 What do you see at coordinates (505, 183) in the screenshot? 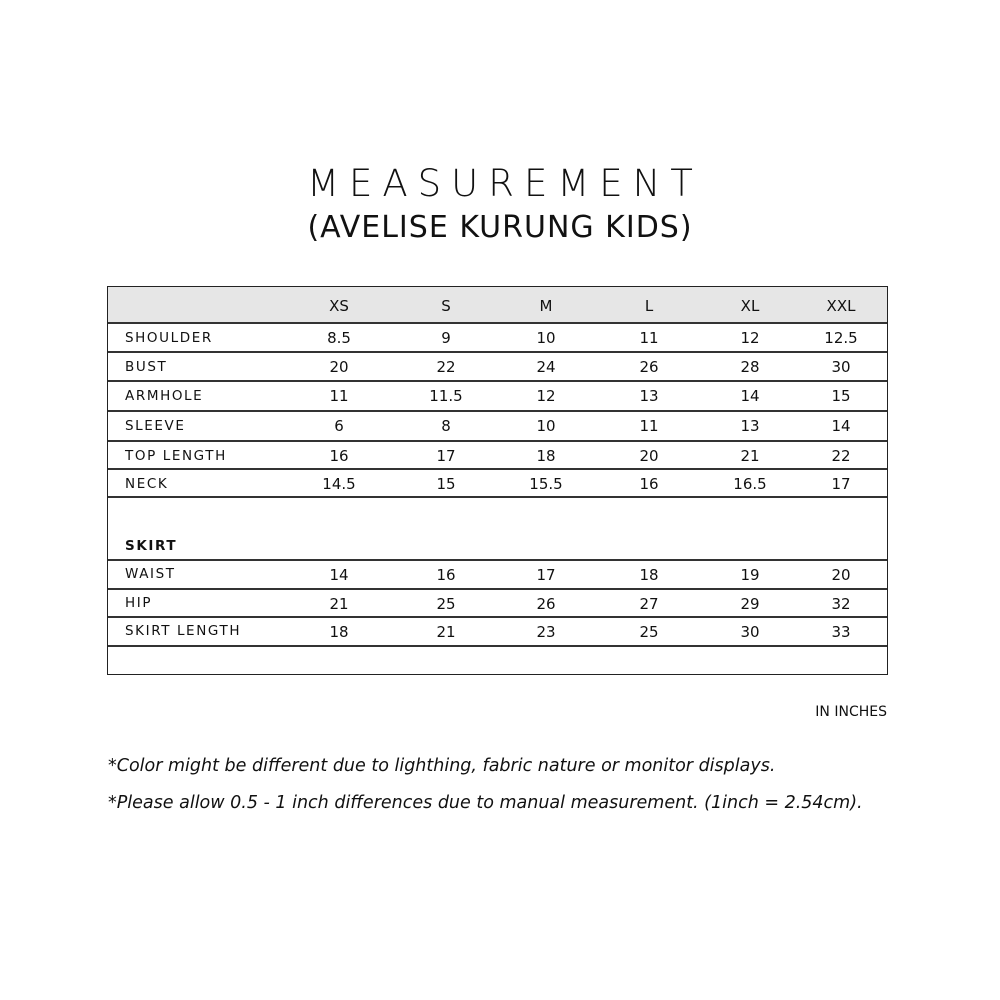
I see `page-title: MEASUREMENT` at bounding box center [505, 183].